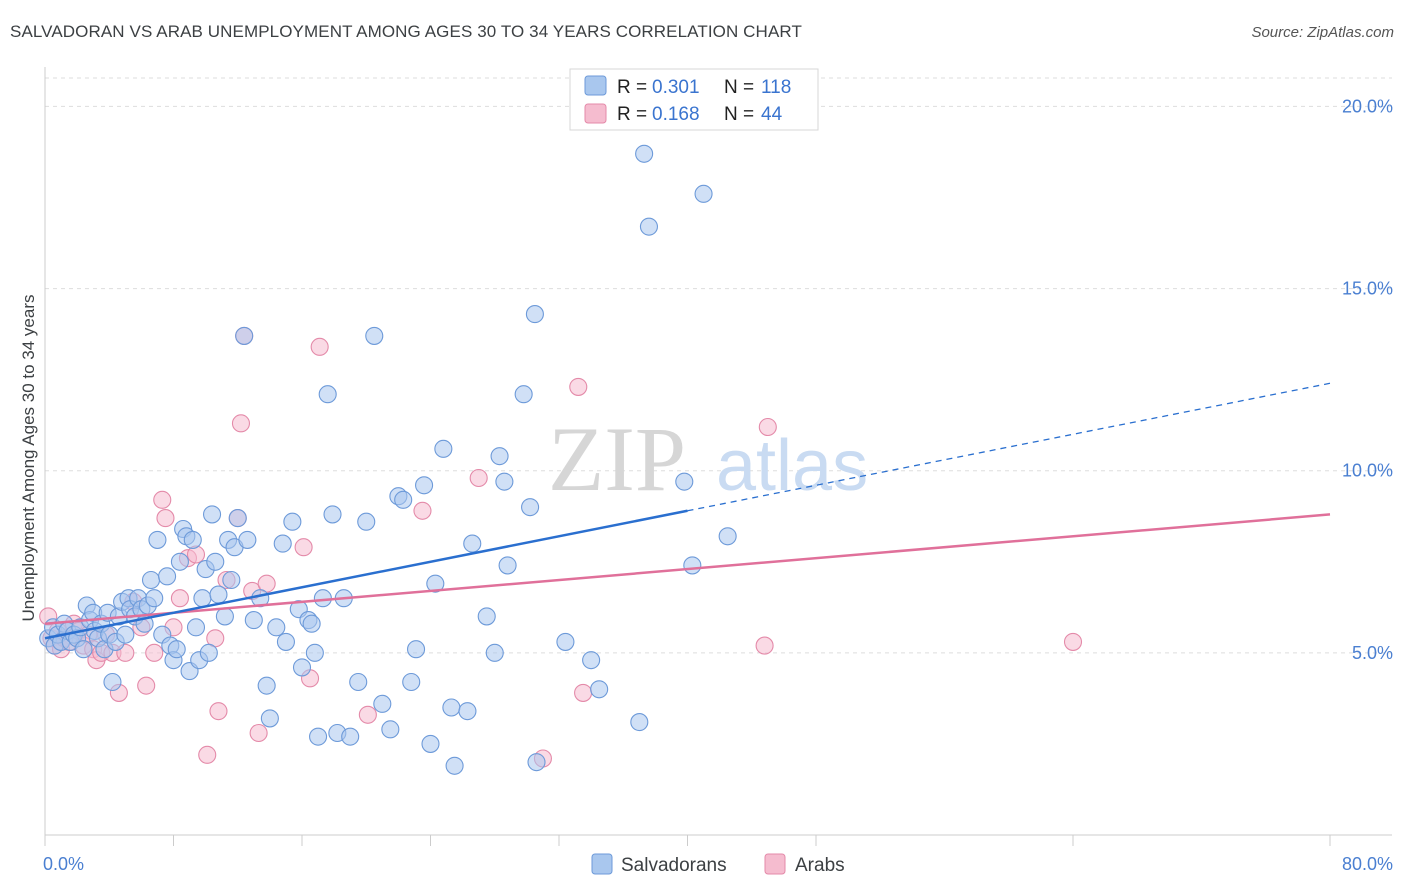 The height and width of the screenshot is (892, 1406). Describe the element at coordinates (776, 87) in the screenshot. I see `legend-n-value-1: 118` at that location.